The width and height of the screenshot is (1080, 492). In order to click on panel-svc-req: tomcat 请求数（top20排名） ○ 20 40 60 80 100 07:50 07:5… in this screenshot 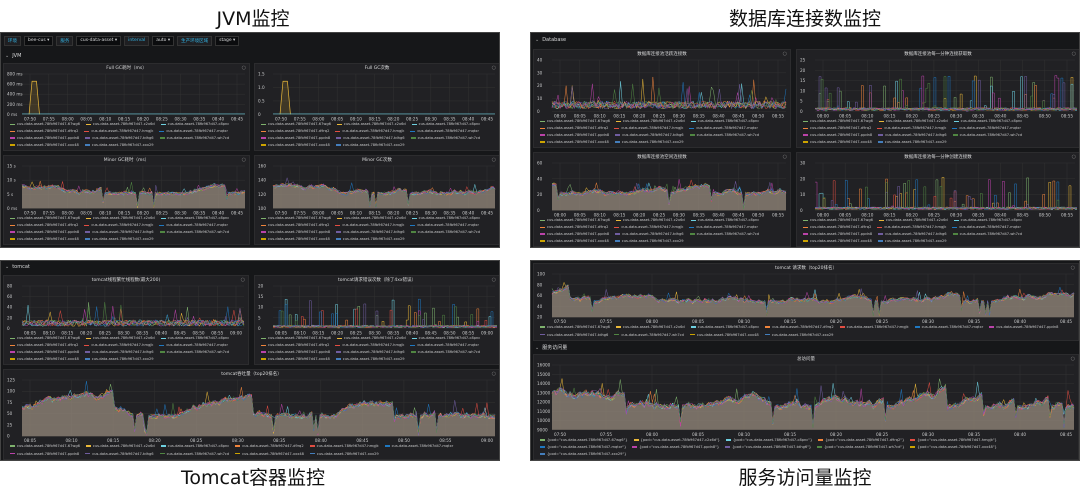, I will do `click(806, 302)`.